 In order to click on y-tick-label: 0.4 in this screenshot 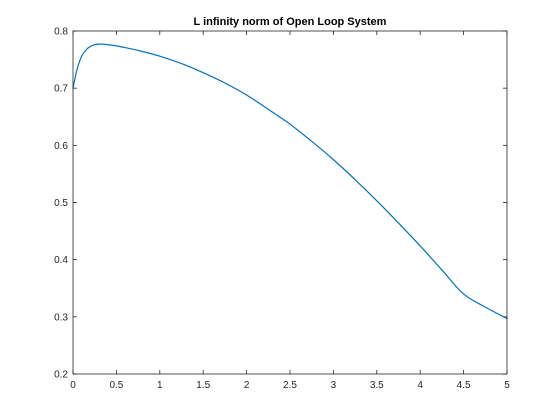, I will do `click(61, 260)`.